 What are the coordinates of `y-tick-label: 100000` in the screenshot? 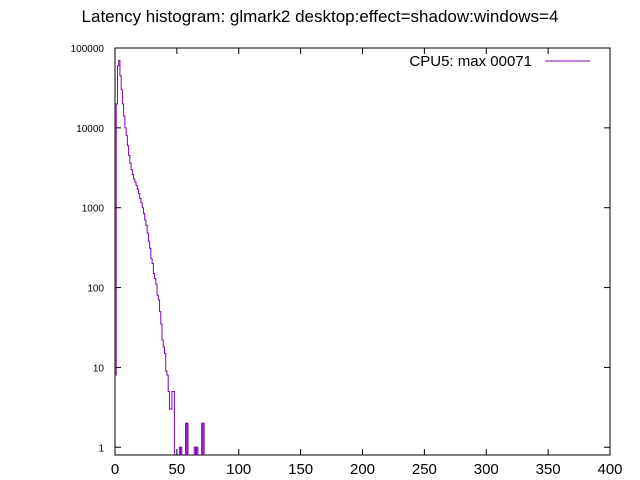 It's located at (88, 49).